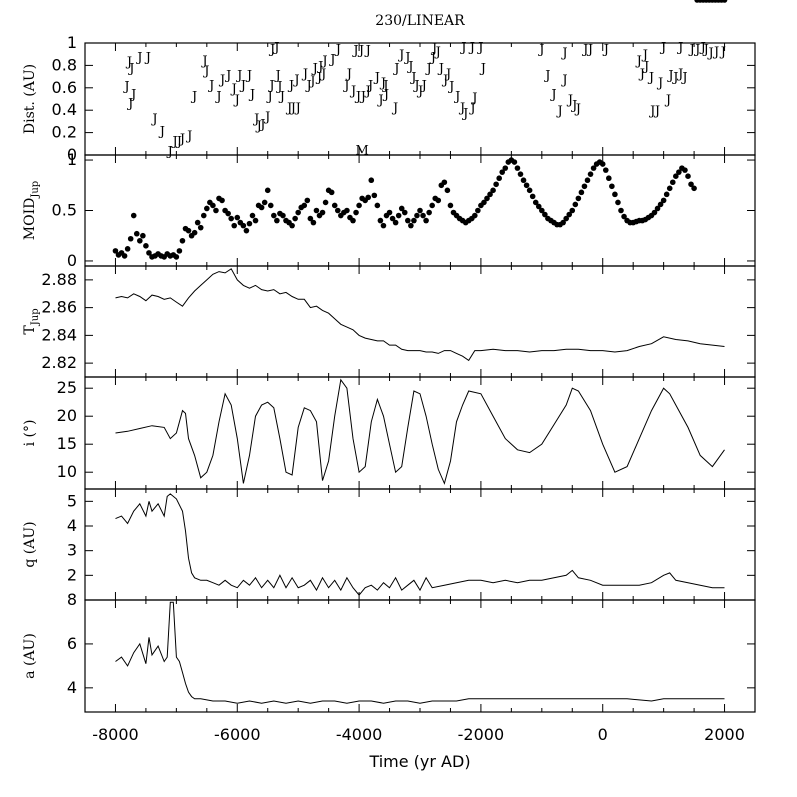  What do you see at coordinates (64, 87) in the screenshot?
I see `y-tick-label: 0.6` at bounding box center [64, 87].